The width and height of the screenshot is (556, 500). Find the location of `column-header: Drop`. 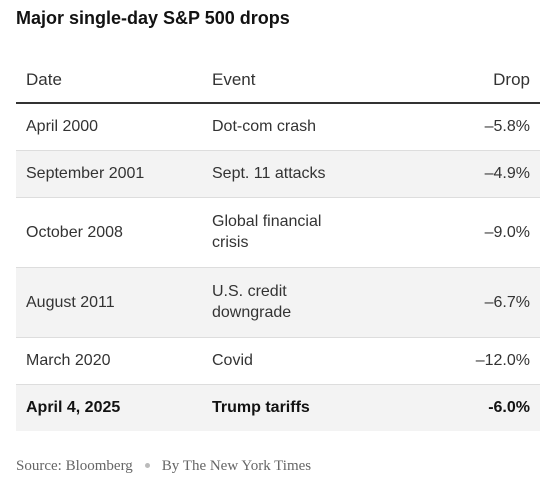

column-header: Drop is located at coordinates (456, 81).